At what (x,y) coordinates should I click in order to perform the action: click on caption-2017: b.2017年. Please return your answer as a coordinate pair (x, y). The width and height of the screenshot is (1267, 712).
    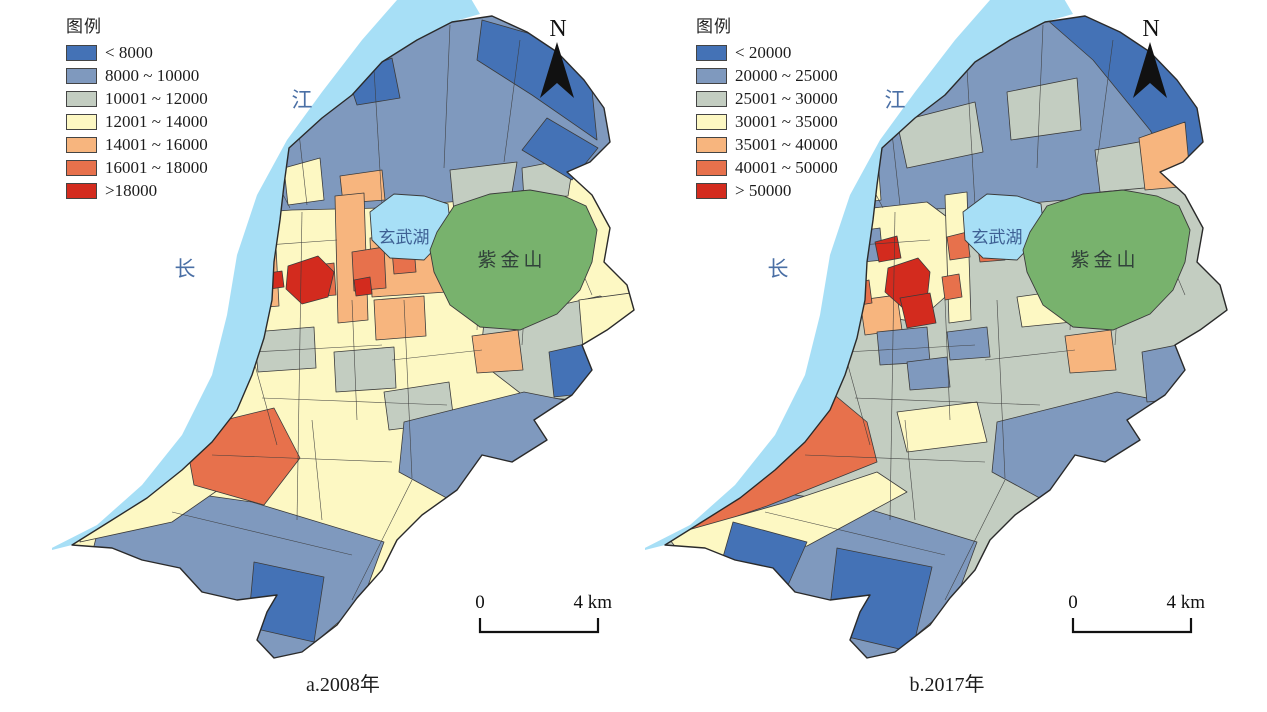
    Looking at the image, I should click on (947, 685).